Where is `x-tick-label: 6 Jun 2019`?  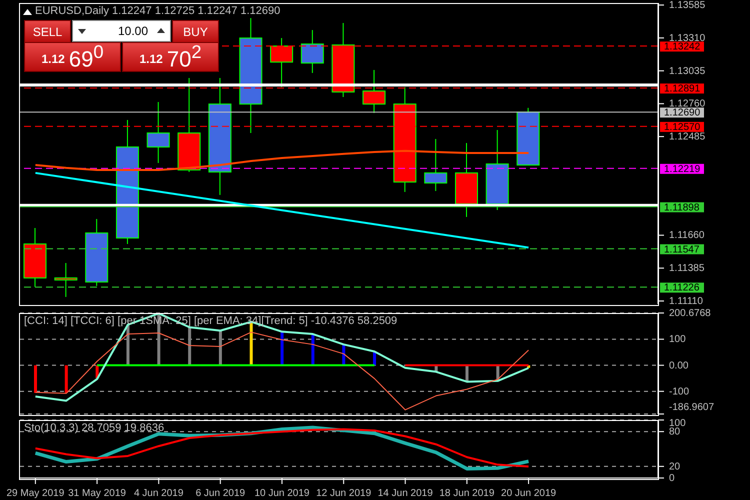
x-tick-label: 6 Jun 2019 is located at coordinates (221, 493).